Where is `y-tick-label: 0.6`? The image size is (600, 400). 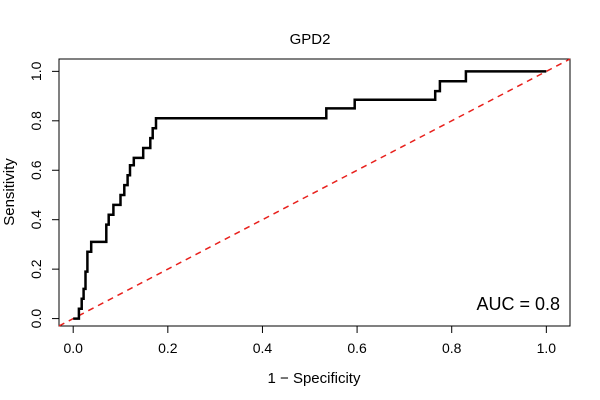
y-tick-label: 0.6 is located at coordinates (36, 170).